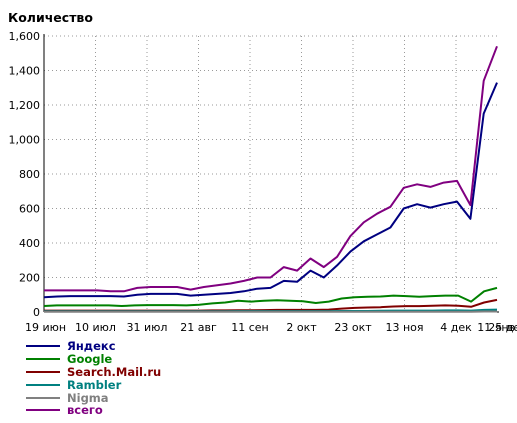 Image resolution: width=517 pixels, height=423 pixels. Describe the element at coordinates (353, 327) in the screenshot. I see `x-tick-label: 23 окт` at that location.